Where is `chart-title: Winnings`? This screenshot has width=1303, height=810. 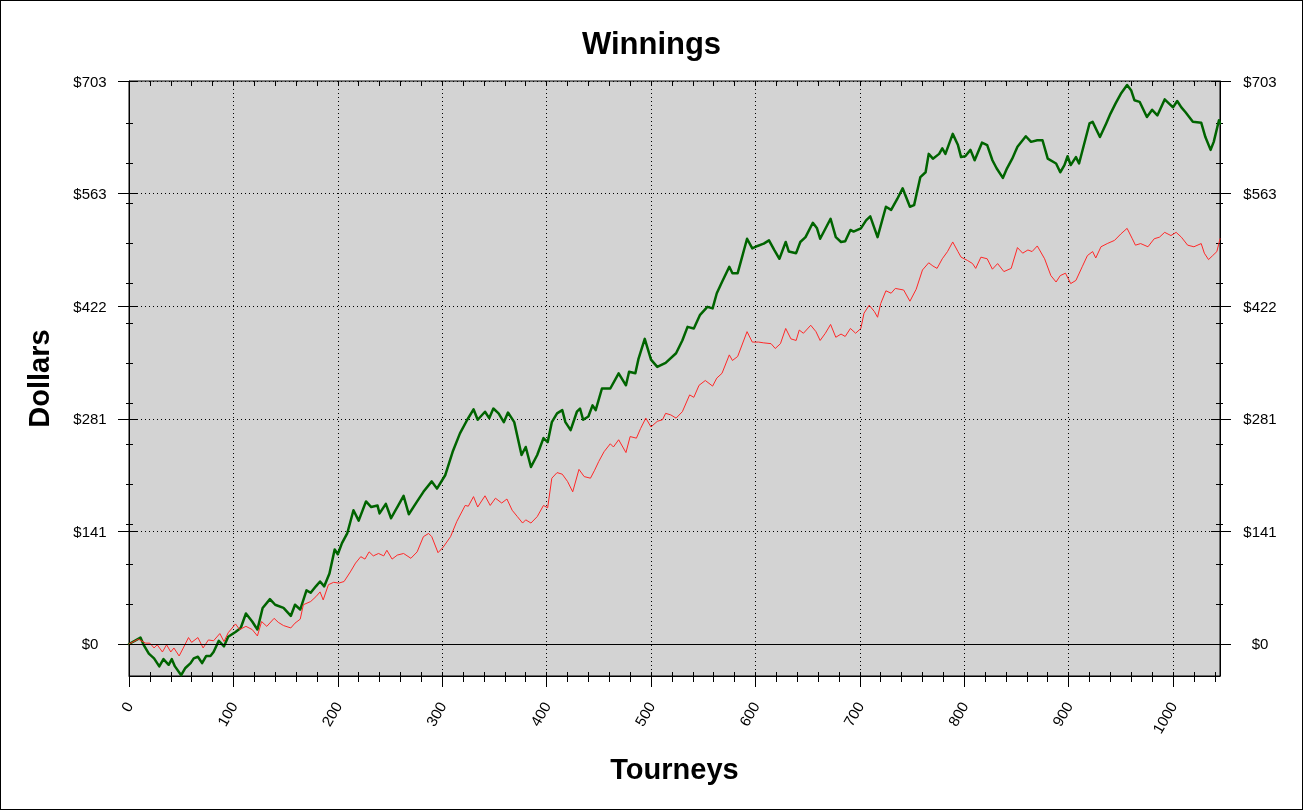
chart-title: Winnings is located at coordinates (651, 43).